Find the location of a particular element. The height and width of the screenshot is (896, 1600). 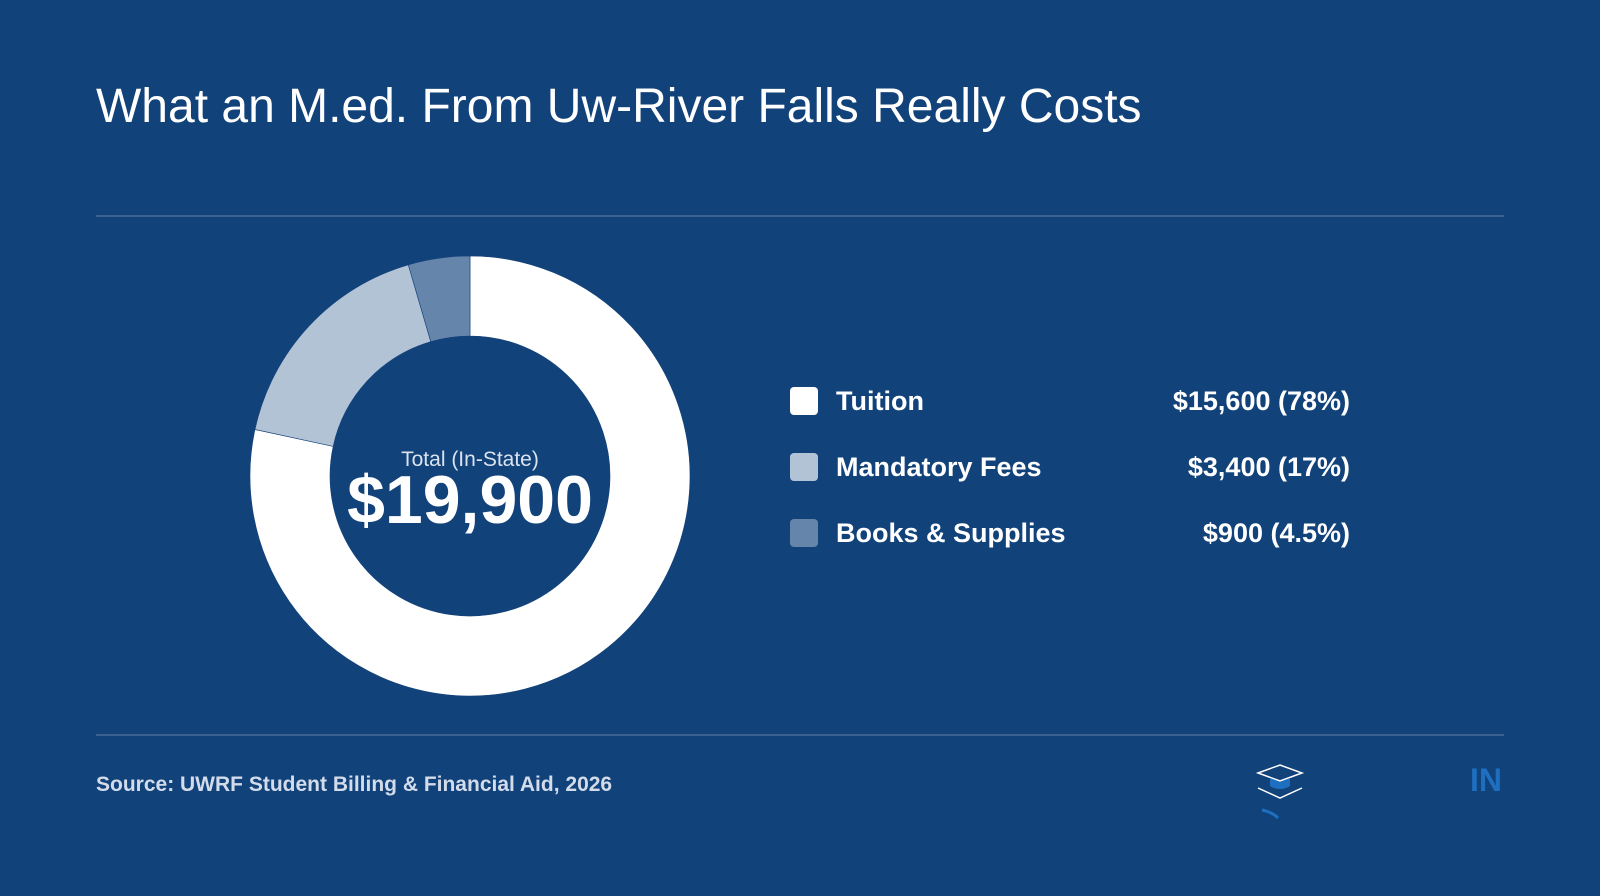

legend-label: Books & Supplies is located at coordinates (951, 533).